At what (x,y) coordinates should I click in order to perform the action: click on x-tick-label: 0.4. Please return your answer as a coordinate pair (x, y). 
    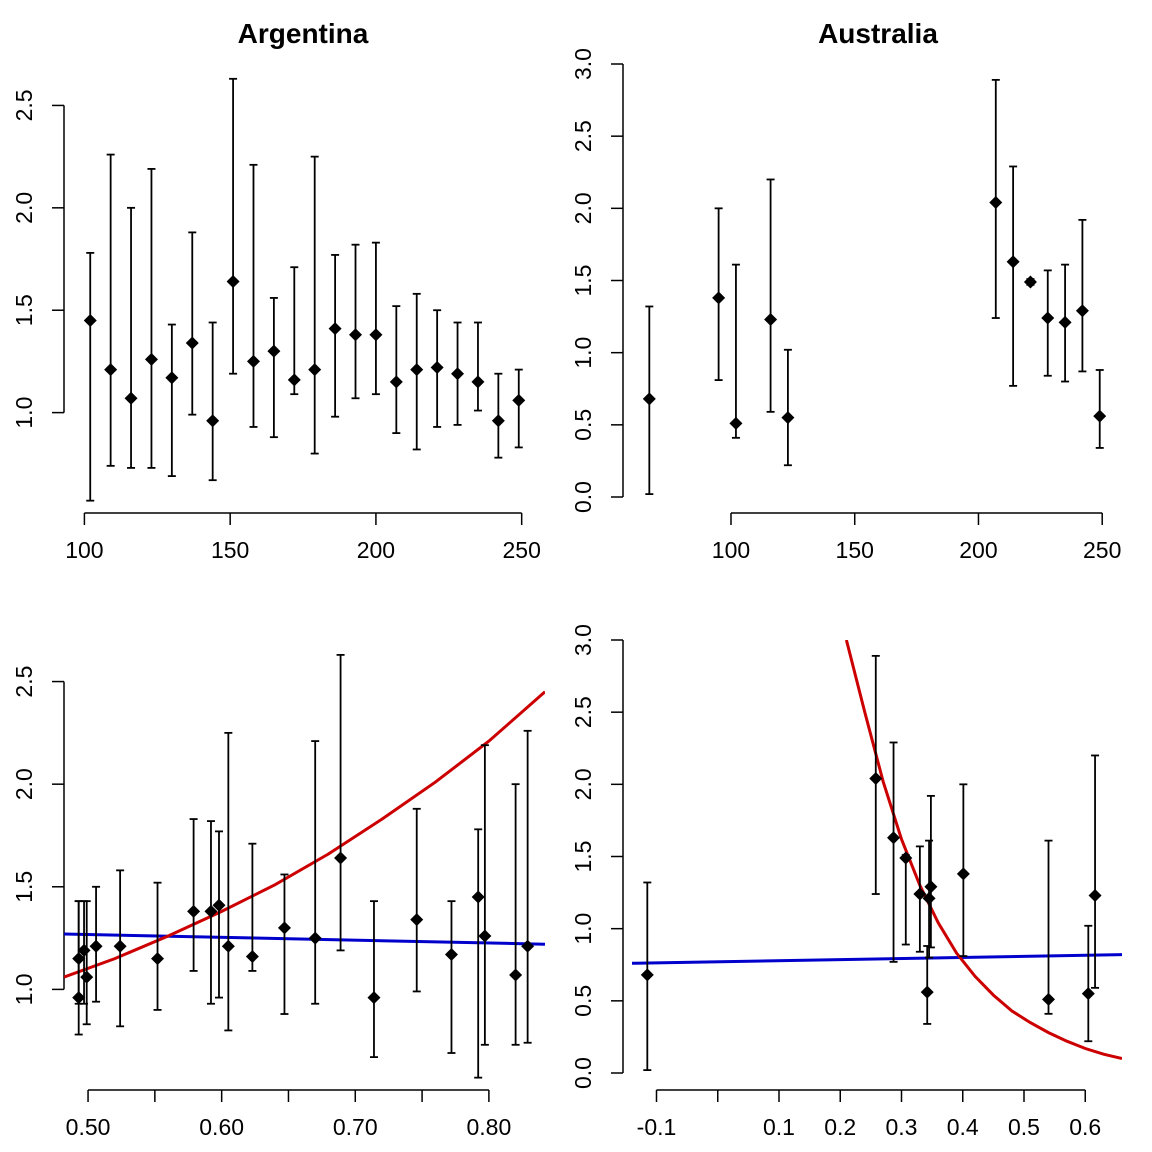
    Looking at the image, I should click on (963, 1127).